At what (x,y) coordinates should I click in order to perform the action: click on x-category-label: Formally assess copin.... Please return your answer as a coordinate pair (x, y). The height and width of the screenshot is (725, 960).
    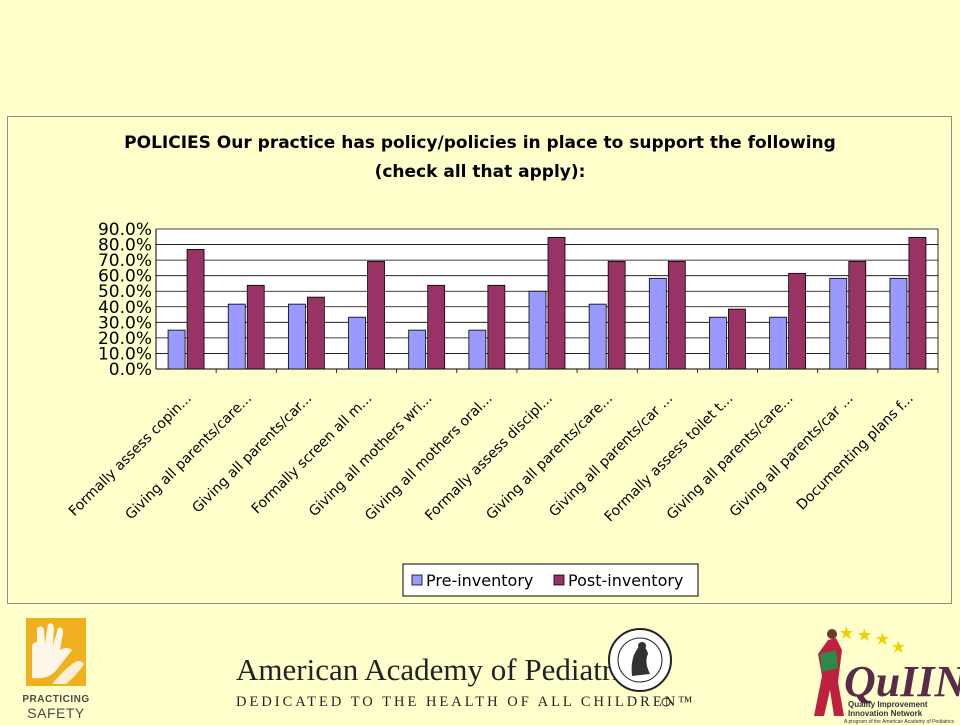
    Looking at the image, I should click on (130, 455).